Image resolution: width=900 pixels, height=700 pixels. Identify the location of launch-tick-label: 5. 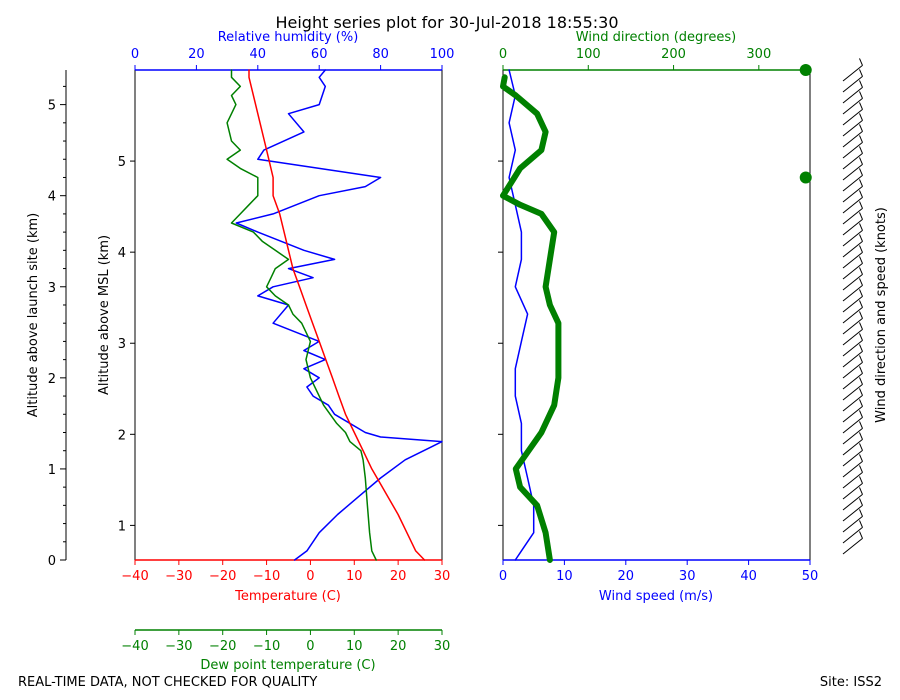
(52, 106).